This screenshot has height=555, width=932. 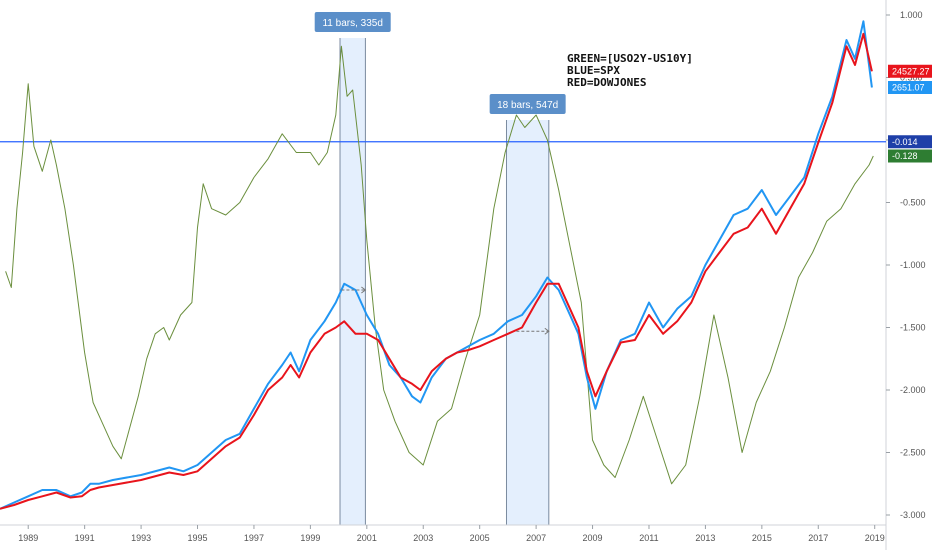 I want to click on y-tick-label: -3.000, so click(x=913, y=515).